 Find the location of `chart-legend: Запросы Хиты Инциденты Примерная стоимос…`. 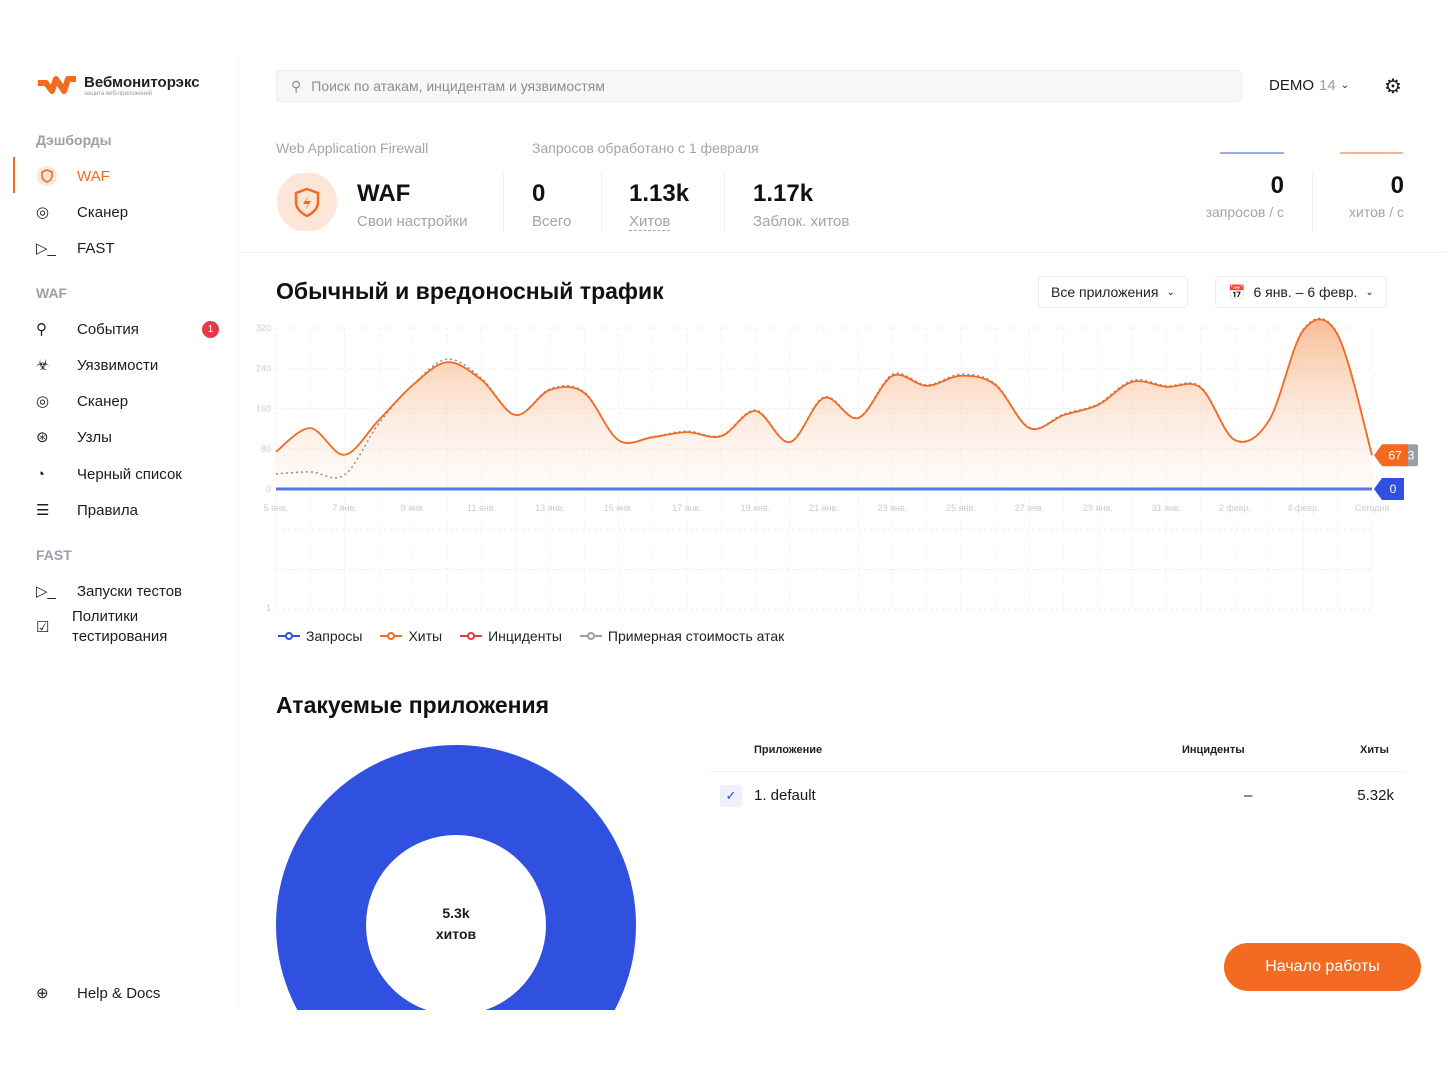

chart-legend: Запросы Хиты Инциденты Примерная стоимос… is located at coordinates (531, 636).